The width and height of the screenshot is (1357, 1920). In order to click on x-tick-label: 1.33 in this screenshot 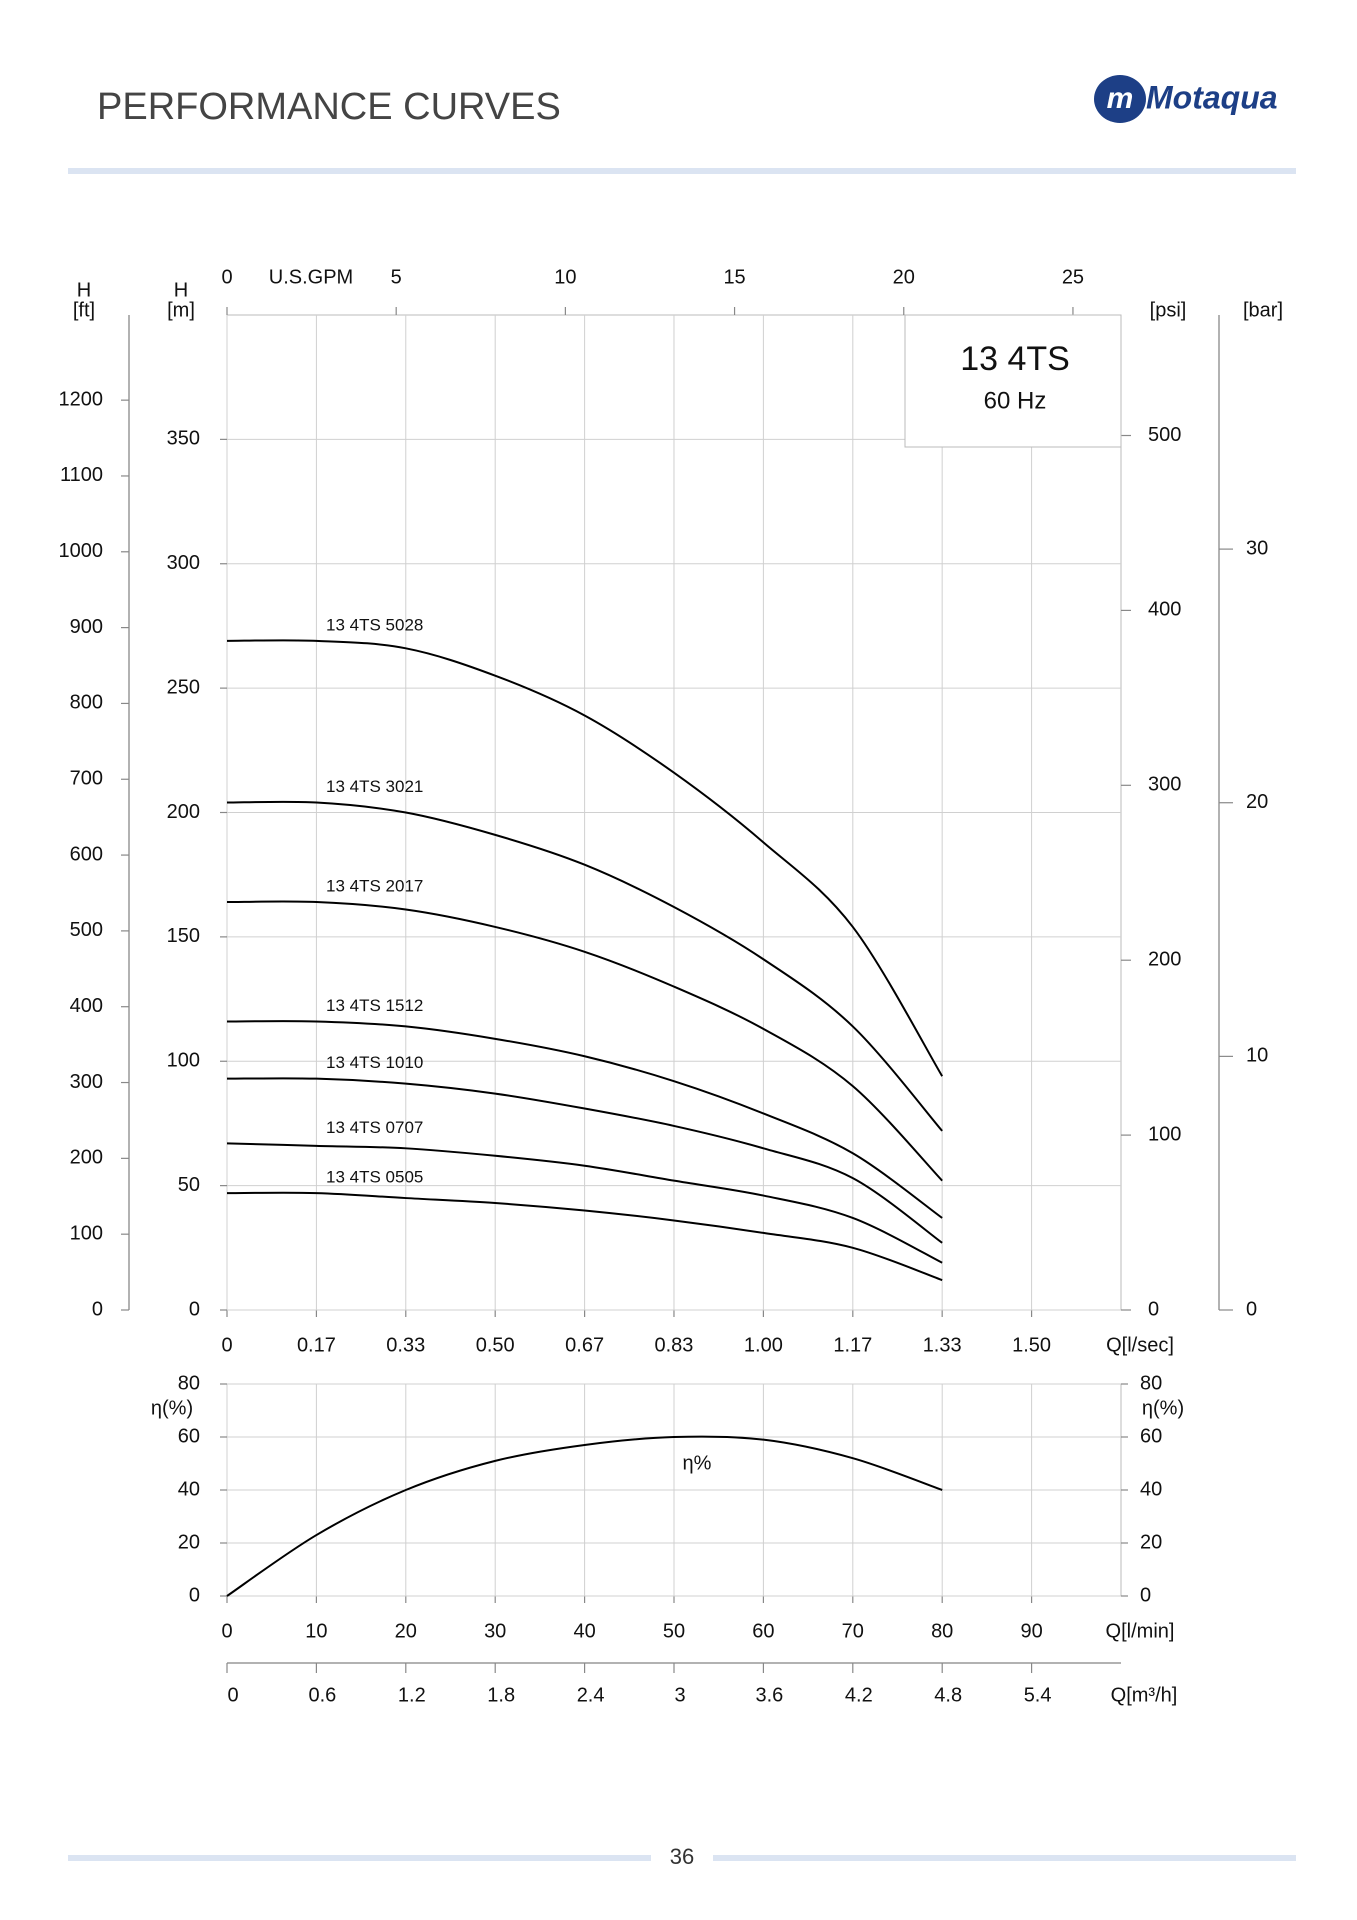, I will do `click(942, 1345)`.